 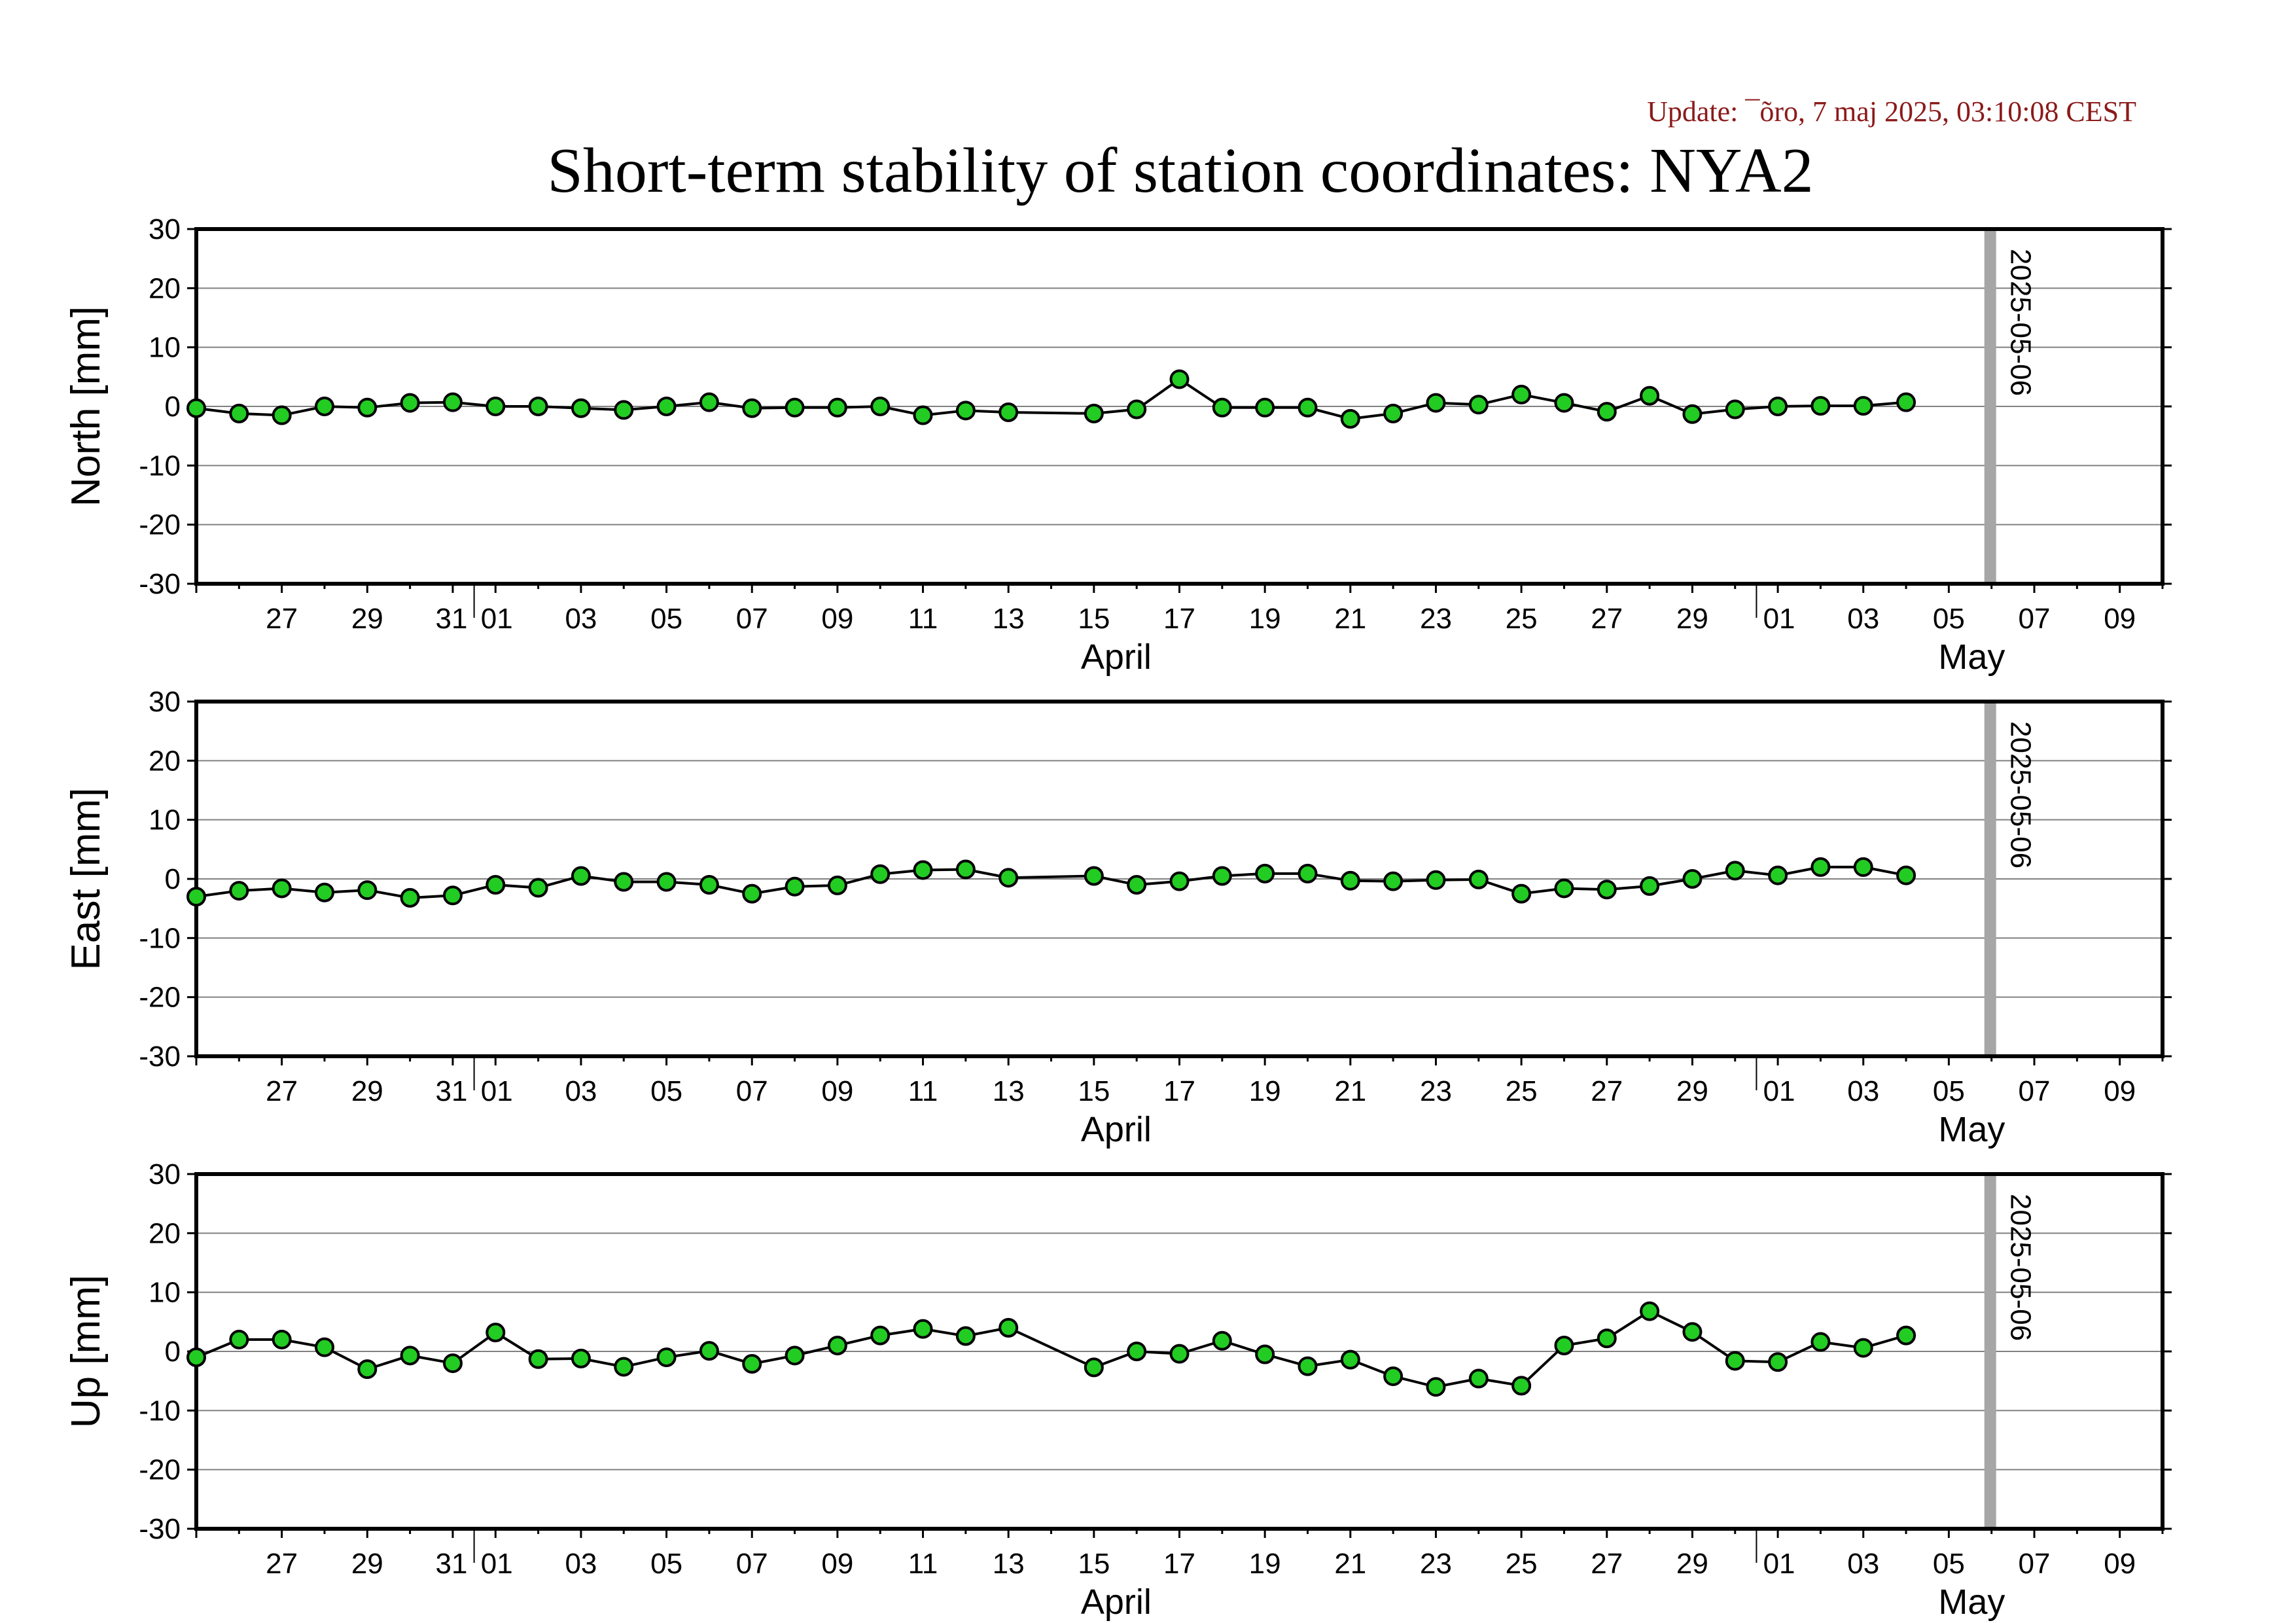 What do you see at coordinates (1350, 1564) in the screenshot?
I see `x-tick-label: 21` at bounding box center [1350, 1564].